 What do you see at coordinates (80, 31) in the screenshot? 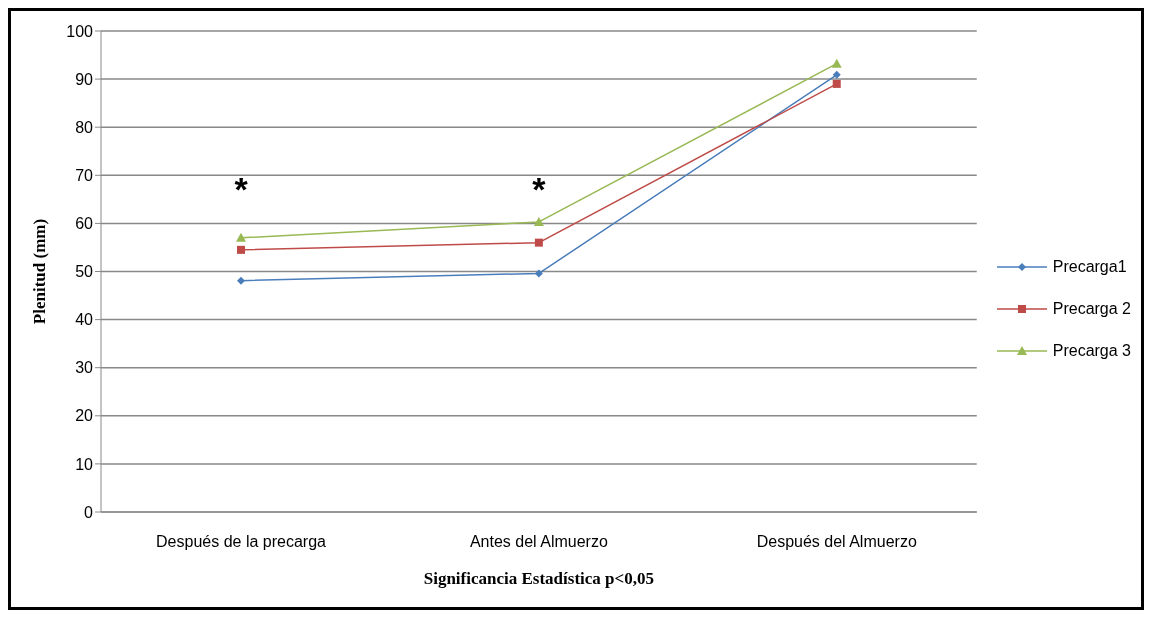
I see `y-tick-label: 100` at bounding box center [80, 31].